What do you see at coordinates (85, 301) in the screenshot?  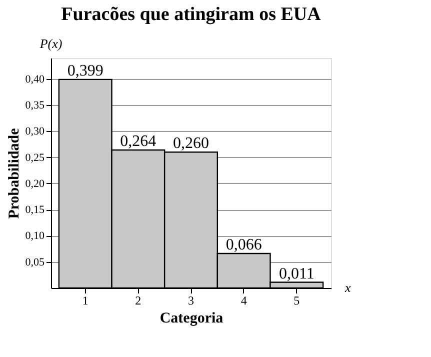 I see `x-tick-label: 1` at bounding box center [85, 301].